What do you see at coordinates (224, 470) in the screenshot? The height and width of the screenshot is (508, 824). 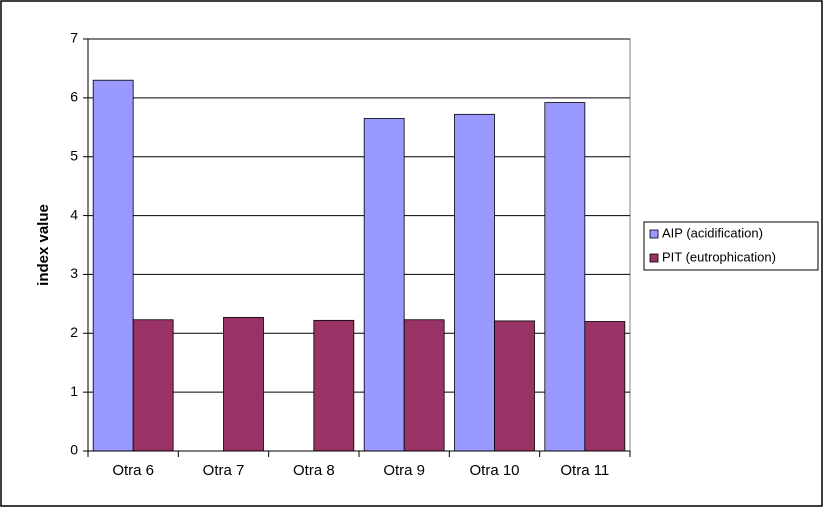 I see `x-tick-label: Otra 7` at bounding box center [224, 470].